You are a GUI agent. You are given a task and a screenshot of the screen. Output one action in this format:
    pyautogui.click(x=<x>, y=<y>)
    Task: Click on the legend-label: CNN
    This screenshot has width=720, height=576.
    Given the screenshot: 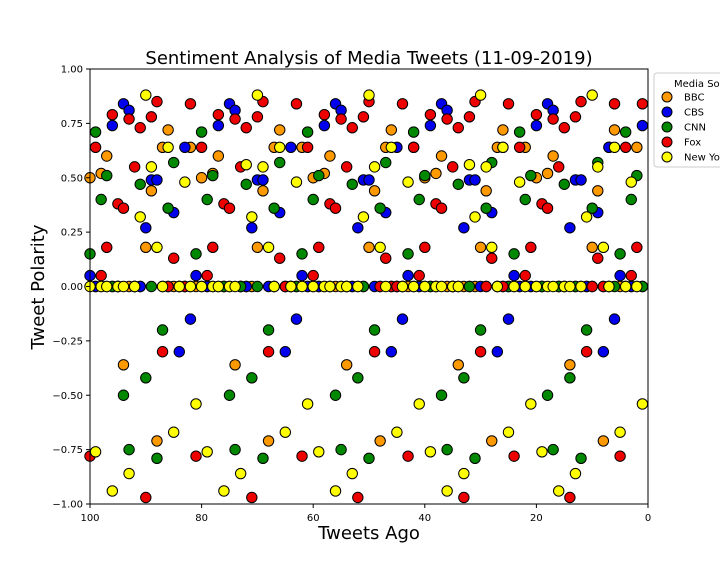 What is the action you would take?
    pyautogui.click(x=695, y=128)
    